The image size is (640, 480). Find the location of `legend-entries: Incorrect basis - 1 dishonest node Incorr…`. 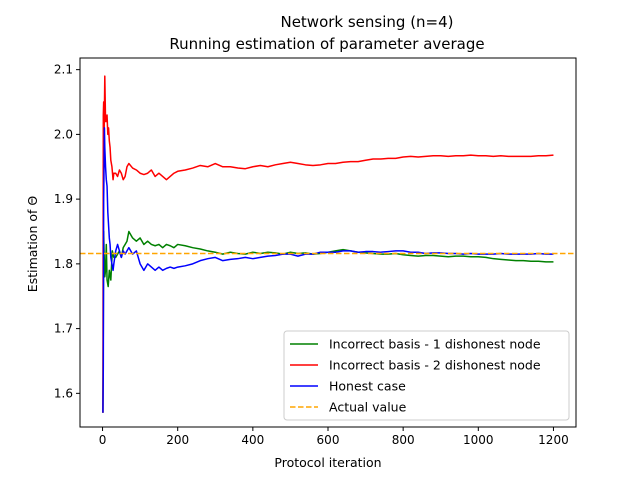

legend-entries: Incorrect basis - 1 dishonest node Incorr… is located at coordinates (415, 376).